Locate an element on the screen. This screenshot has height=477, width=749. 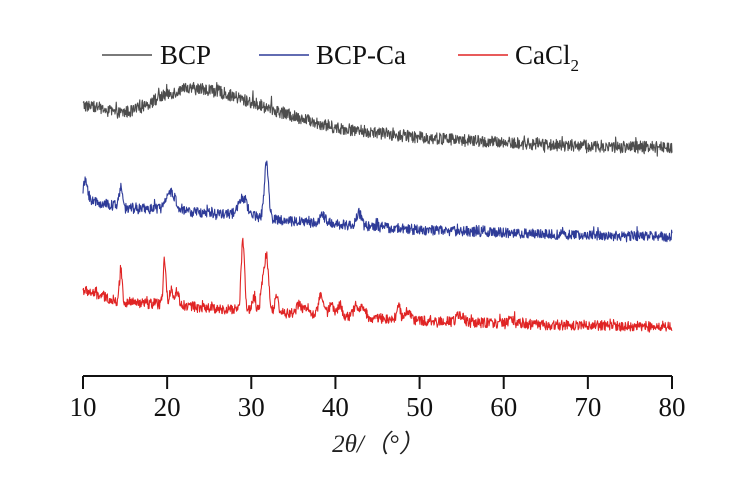
x-tick-label: 20 is located at coordinates (167, 407).